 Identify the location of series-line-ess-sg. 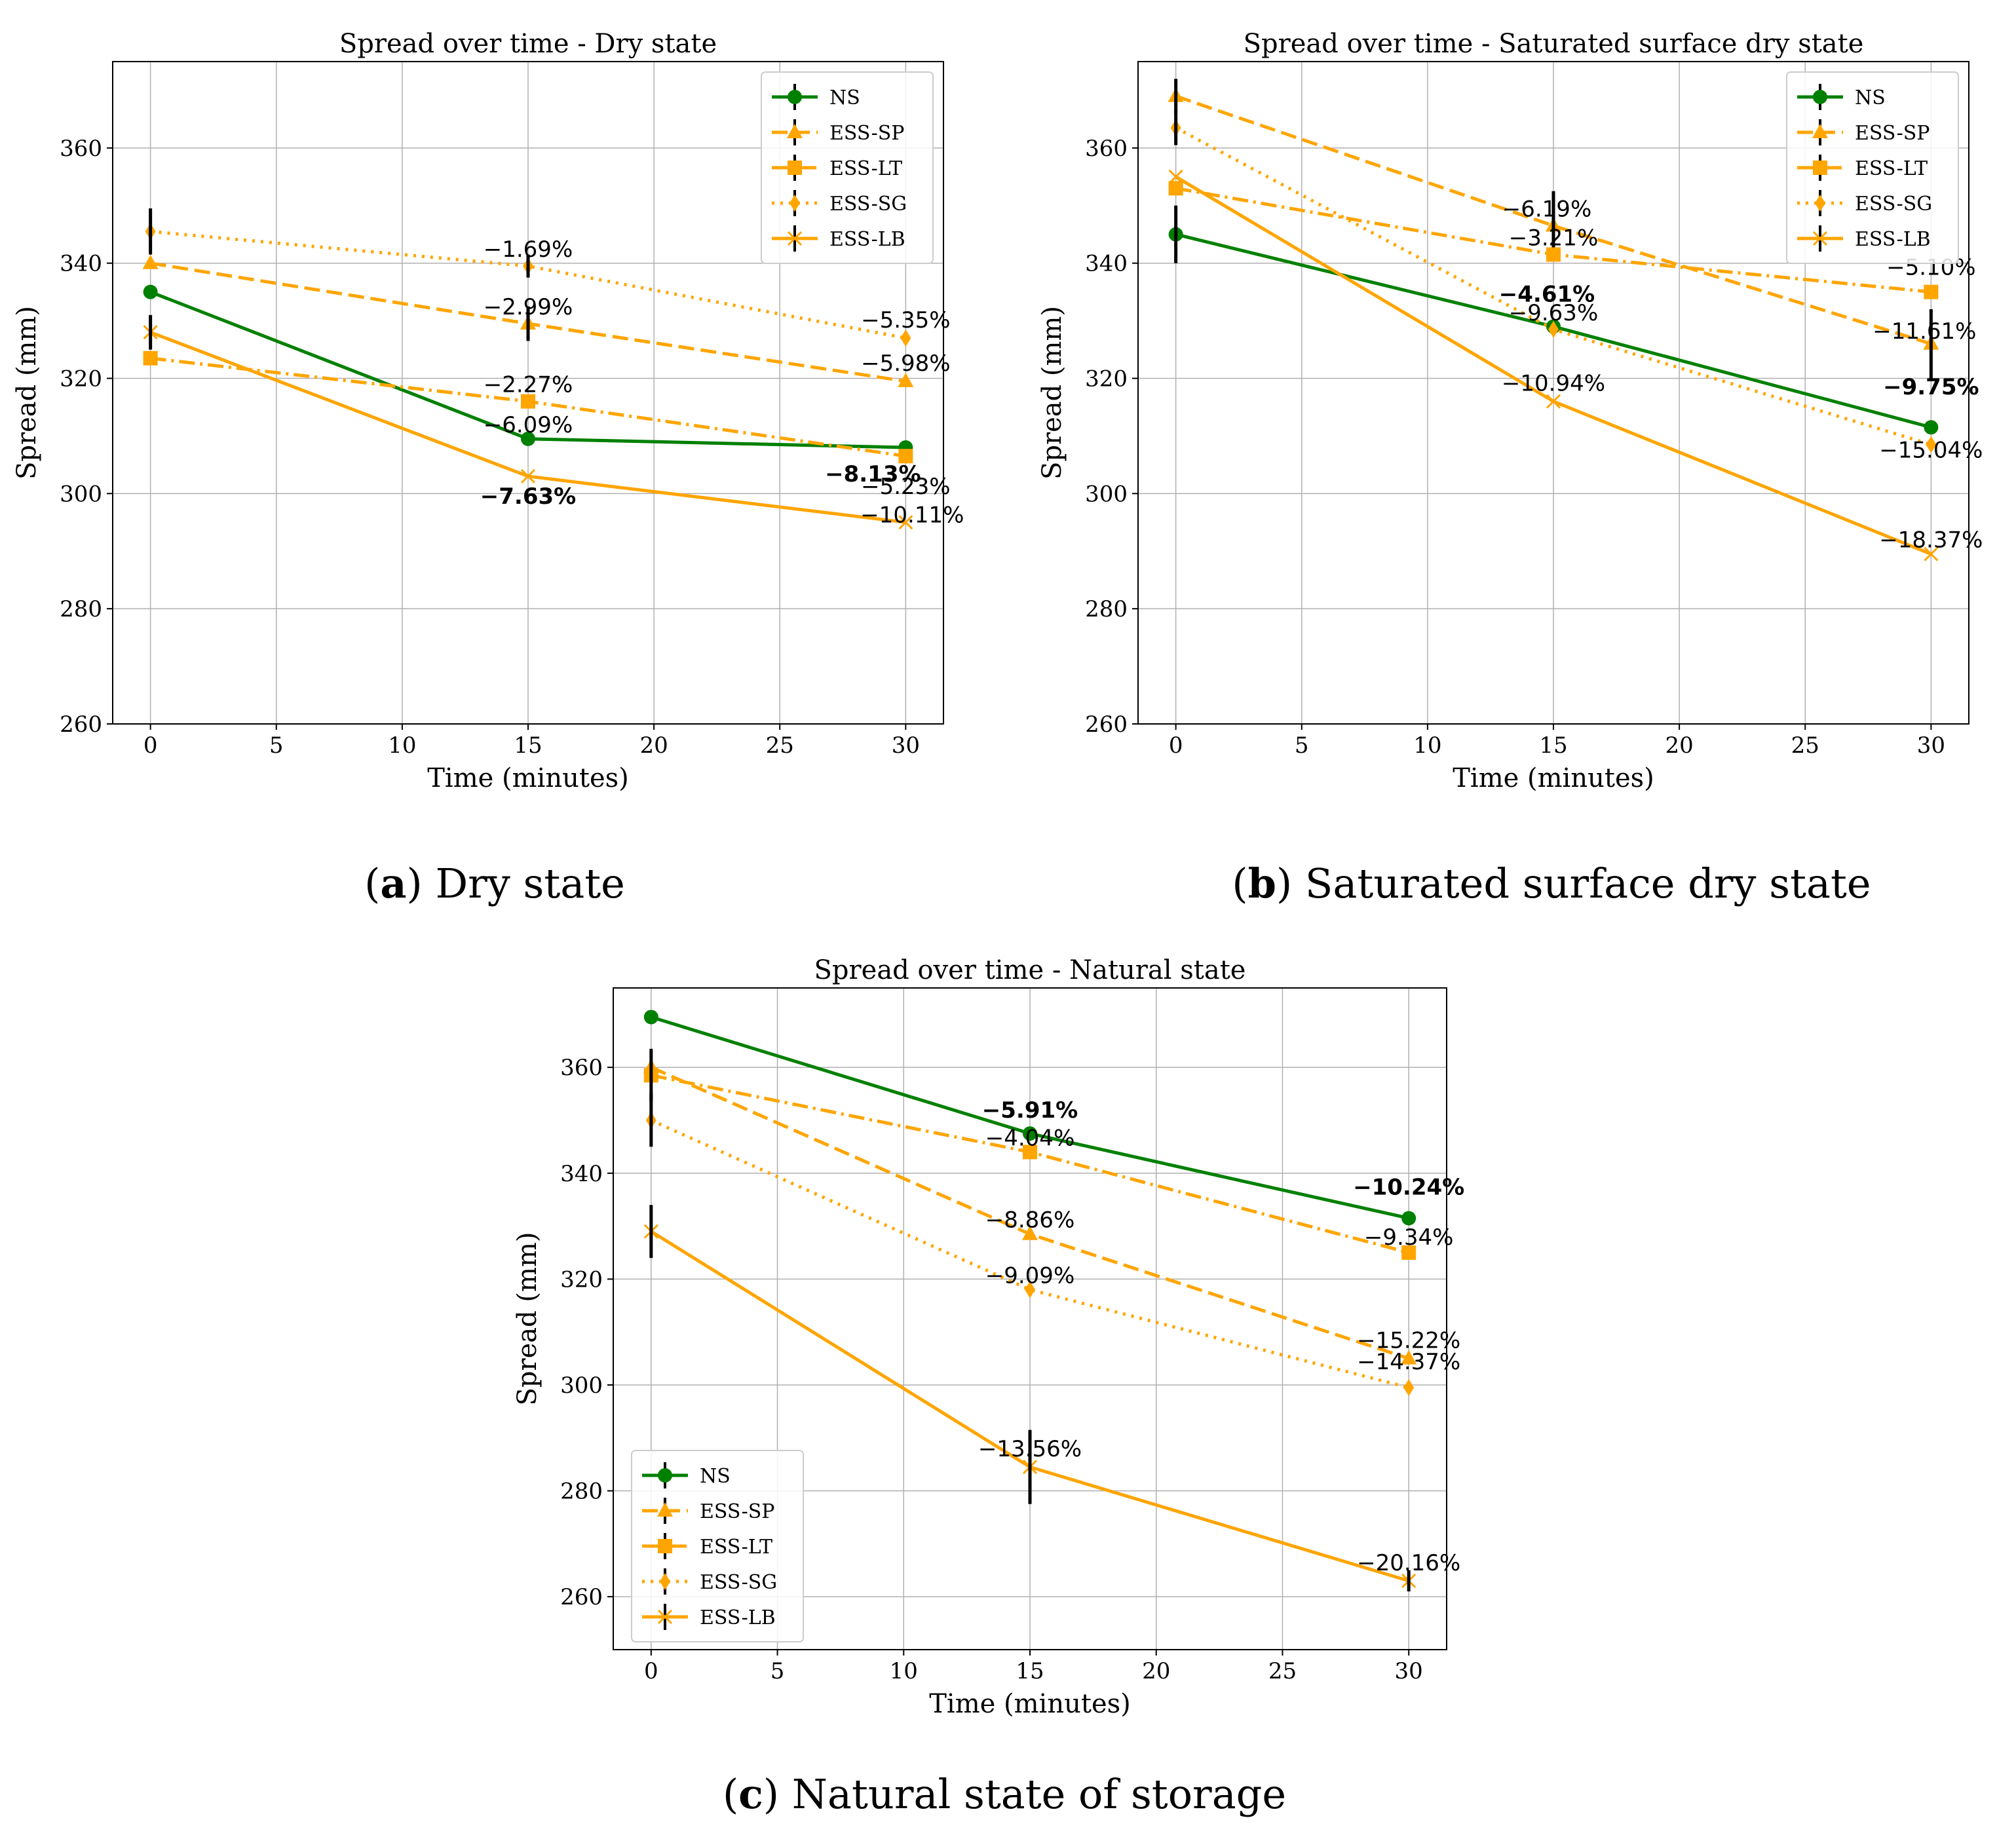
(1029, 1254).